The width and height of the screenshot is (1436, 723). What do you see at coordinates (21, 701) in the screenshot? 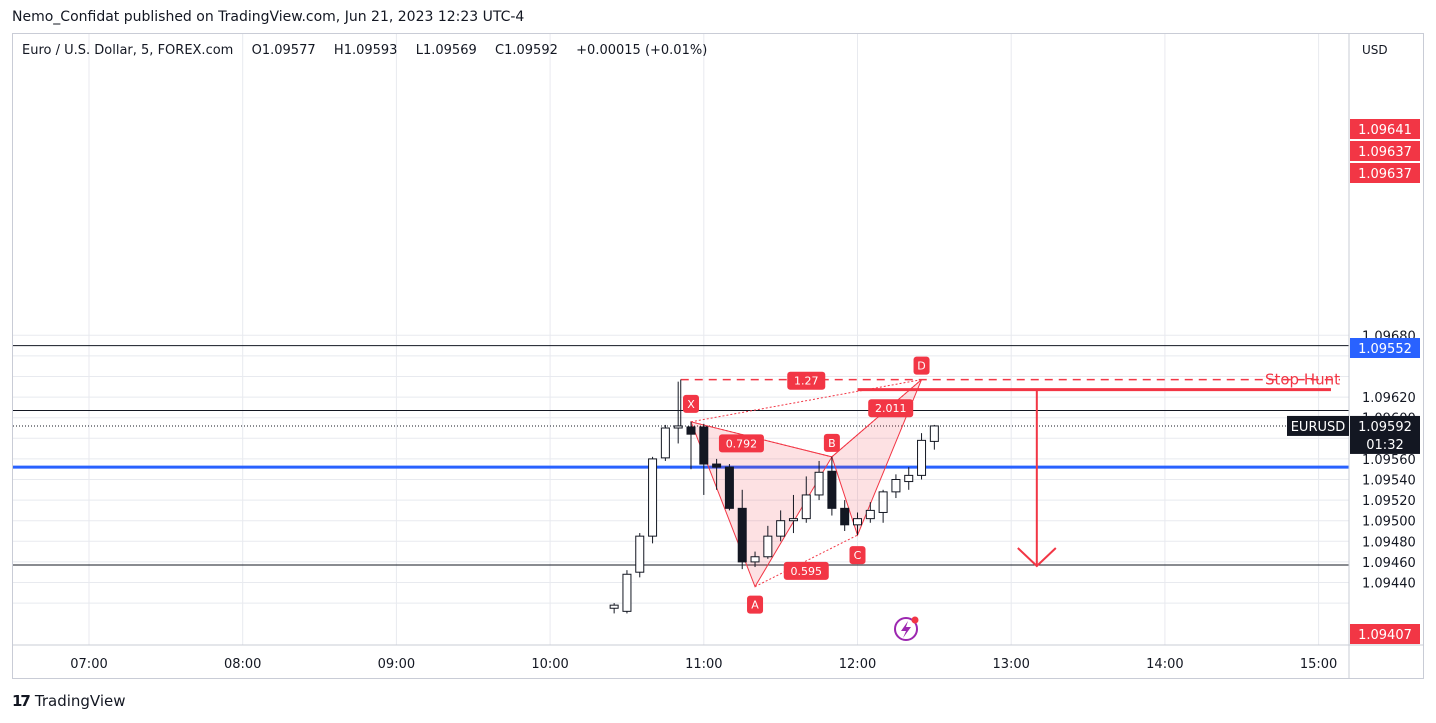
I see `tradingview-logo-icon: 17` at bounding box center [21, 701].